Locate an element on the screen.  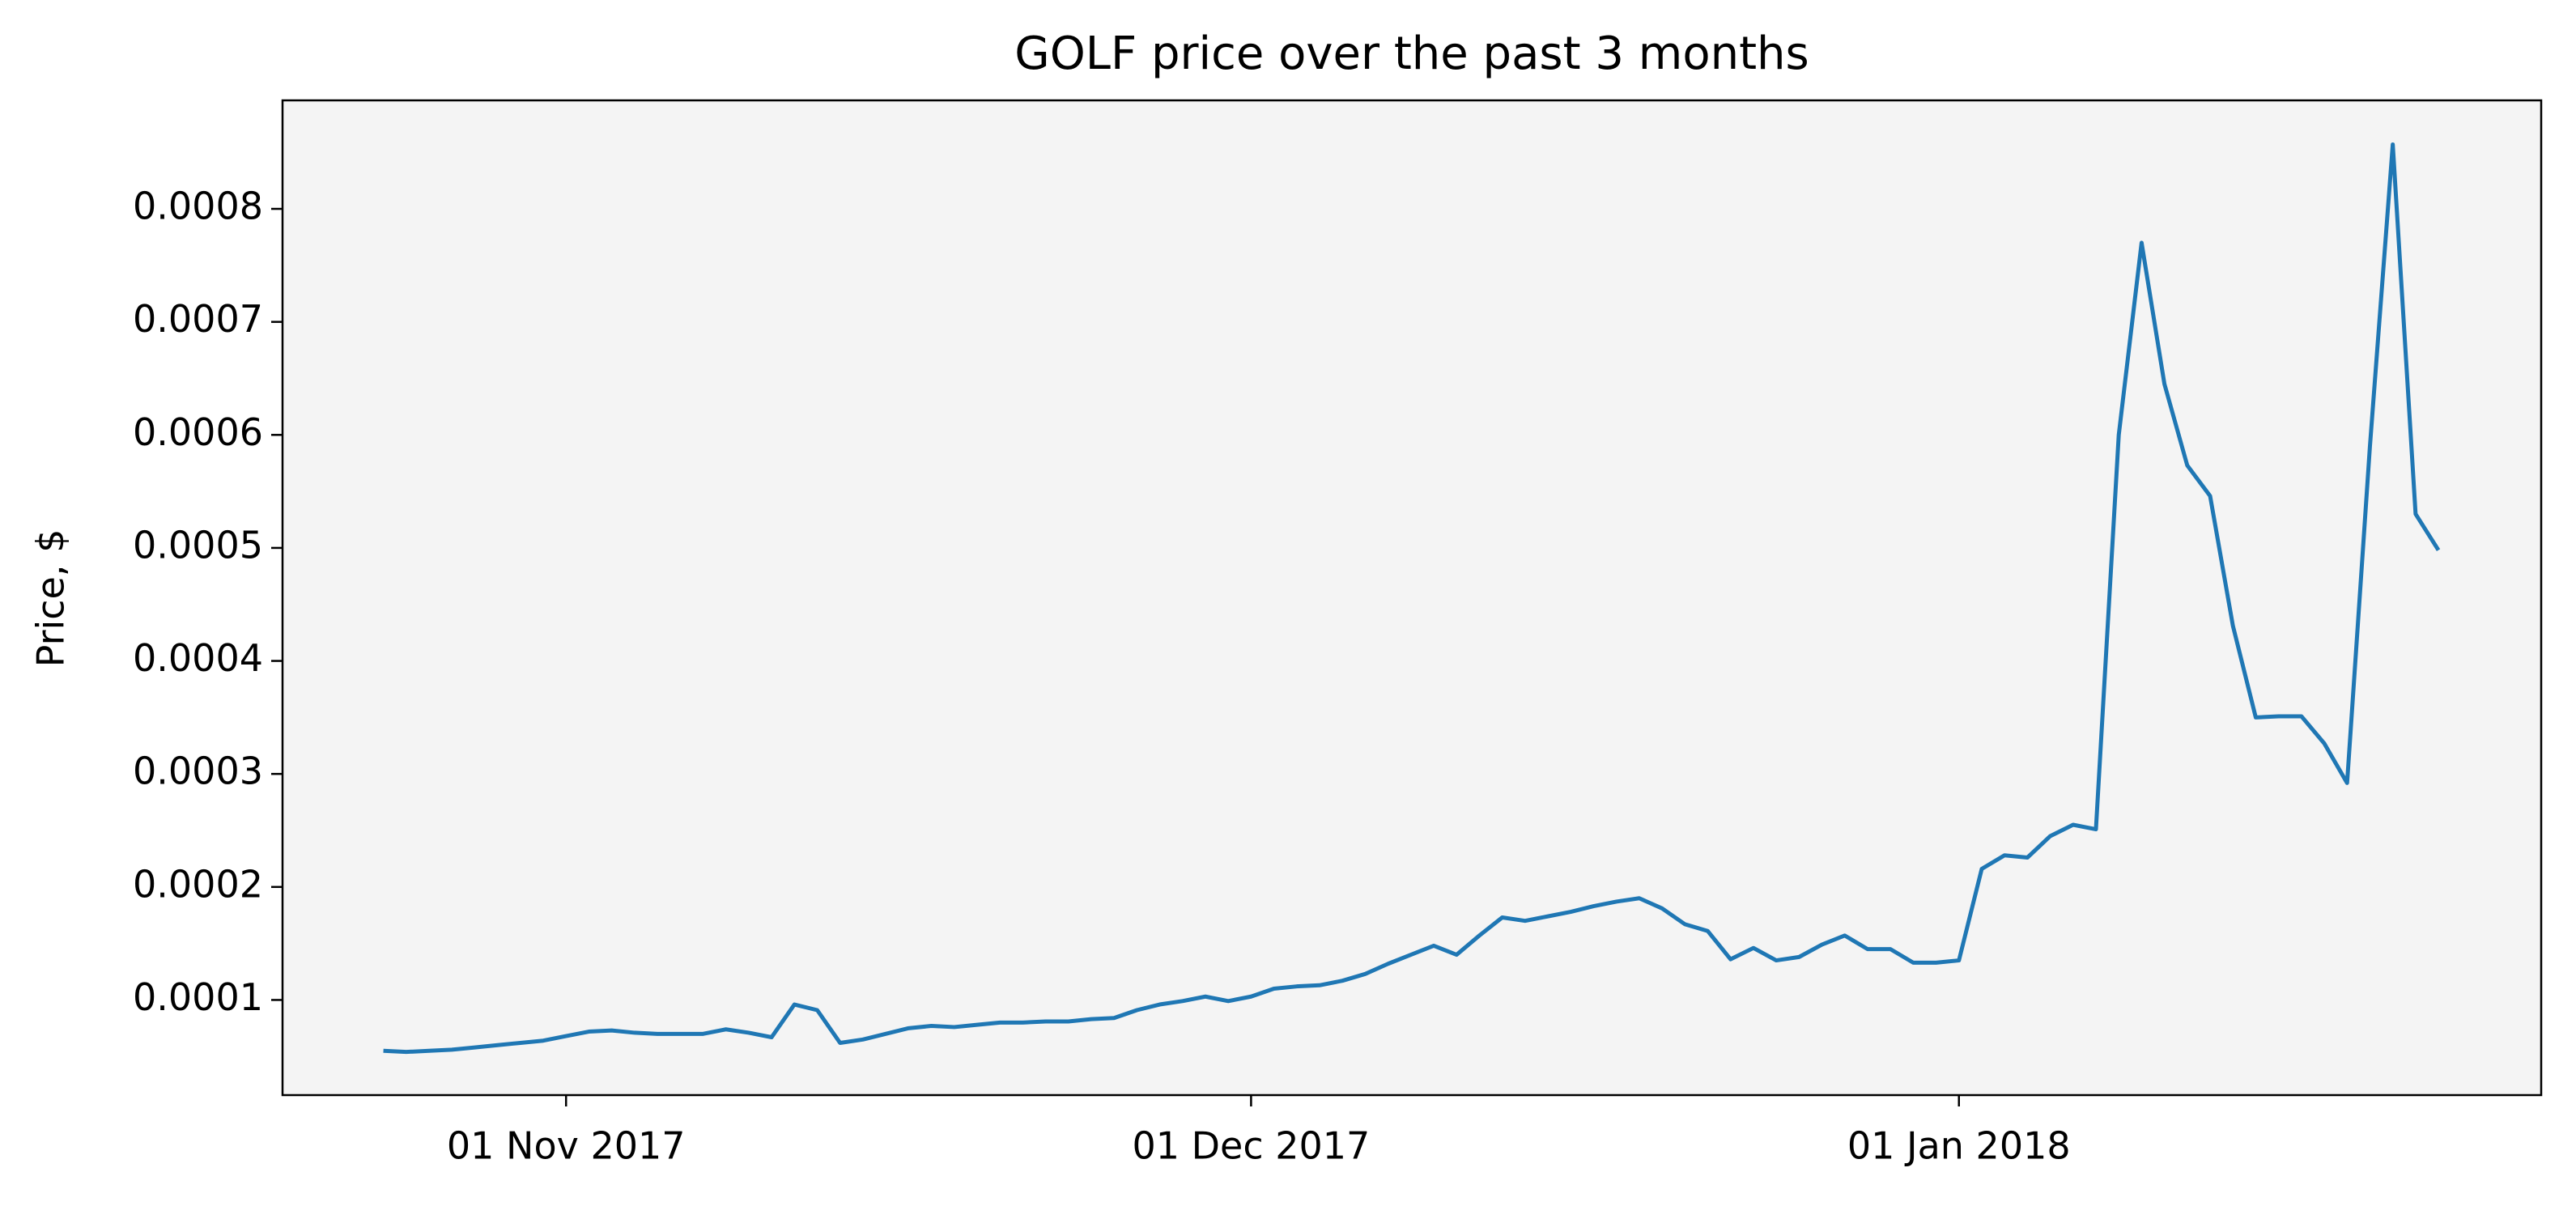
x-tick-label: 01 Jan 2018 is located at coordinates (1959, 1146).